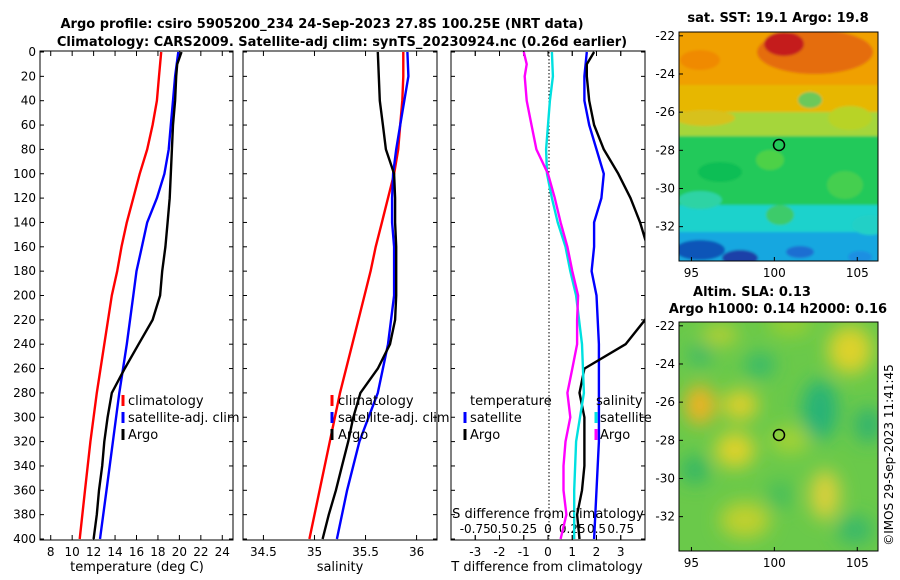  I want to click on temperature-tick-label: 24, so click(222, 552).